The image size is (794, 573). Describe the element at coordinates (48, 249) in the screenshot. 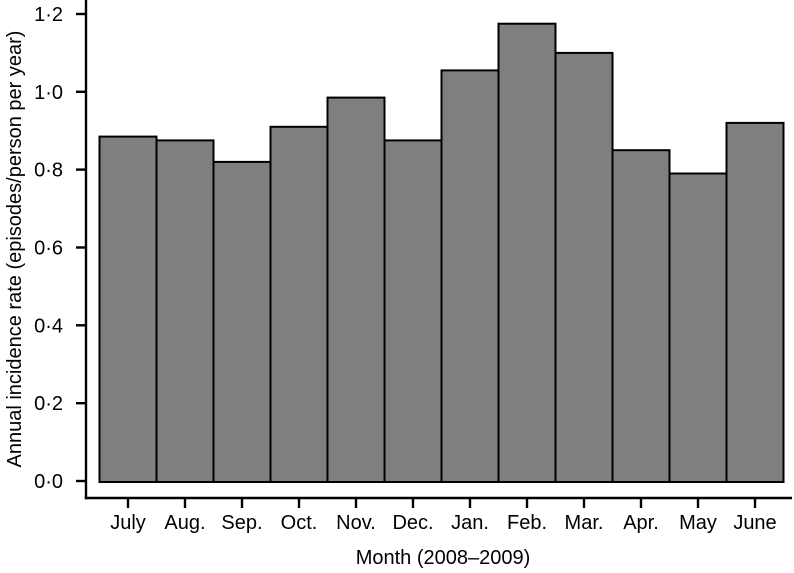

I see `y-tick-label: 0·6` at that location.